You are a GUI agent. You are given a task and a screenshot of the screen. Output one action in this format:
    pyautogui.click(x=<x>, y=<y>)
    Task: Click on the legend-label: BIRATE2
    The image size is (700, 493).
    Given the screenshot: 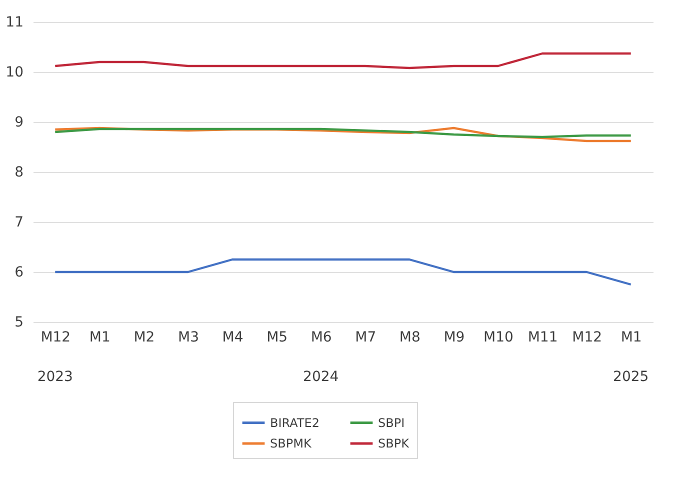 What is the action you would take?
    pyautogui.click(x=295, y=423)
    